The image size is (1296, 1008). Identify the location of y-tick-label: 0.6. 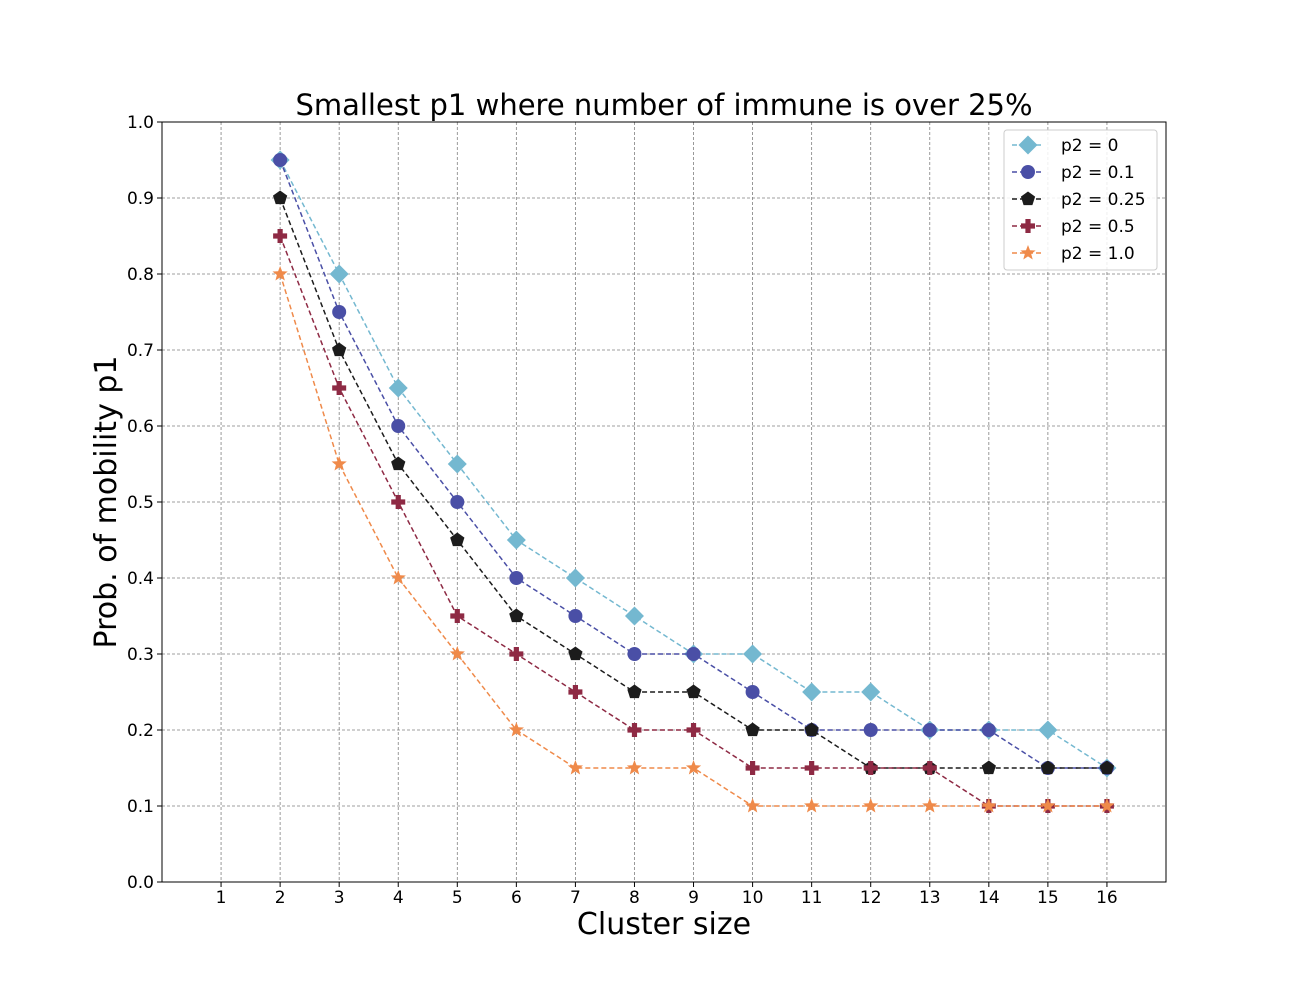
(140, 427).